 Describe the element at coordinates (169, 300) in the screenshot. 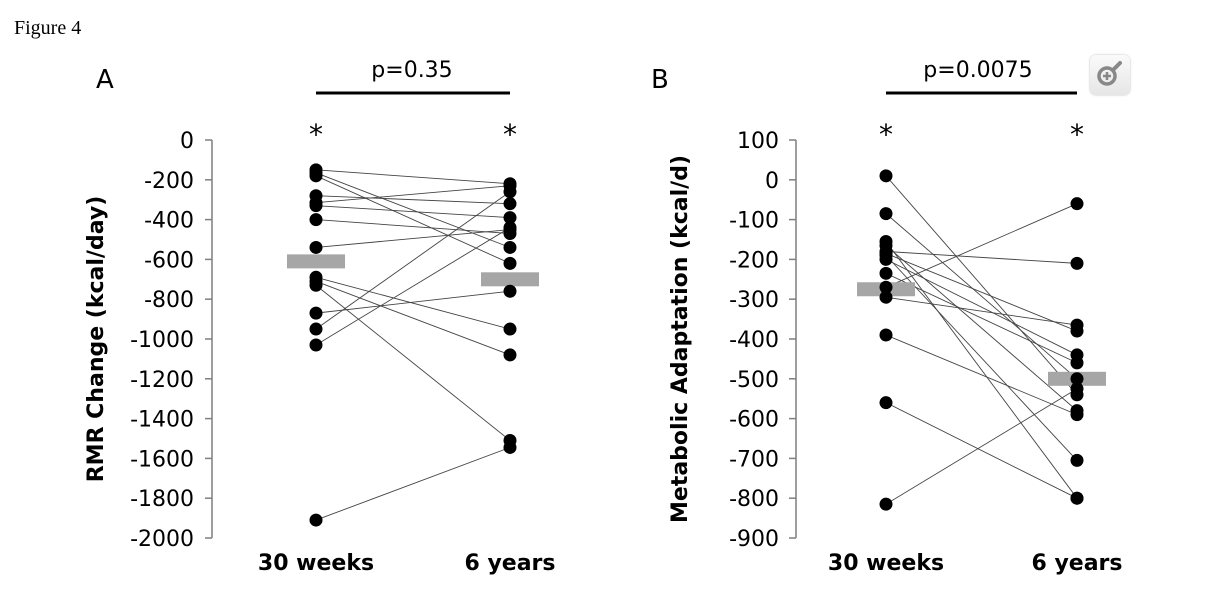

I see `panel-a-y-tick-label: -800` at that location.